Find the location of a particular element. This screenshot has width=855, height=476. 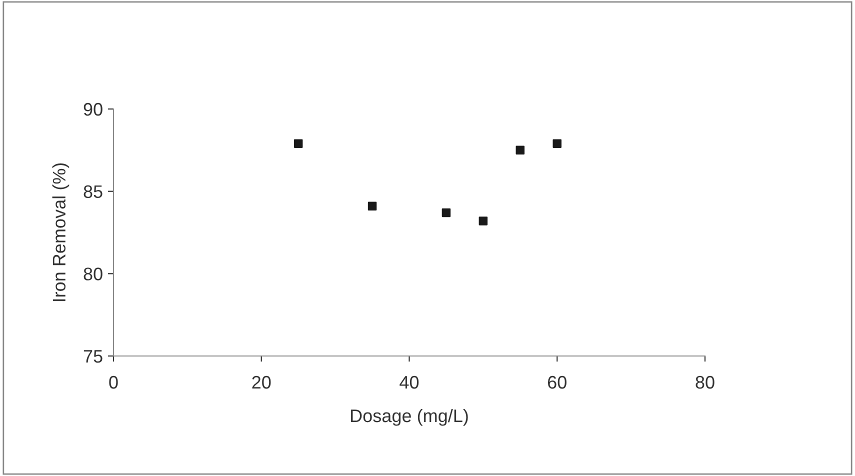

x-tick-label: 0 is located at coordinates (113, 382).